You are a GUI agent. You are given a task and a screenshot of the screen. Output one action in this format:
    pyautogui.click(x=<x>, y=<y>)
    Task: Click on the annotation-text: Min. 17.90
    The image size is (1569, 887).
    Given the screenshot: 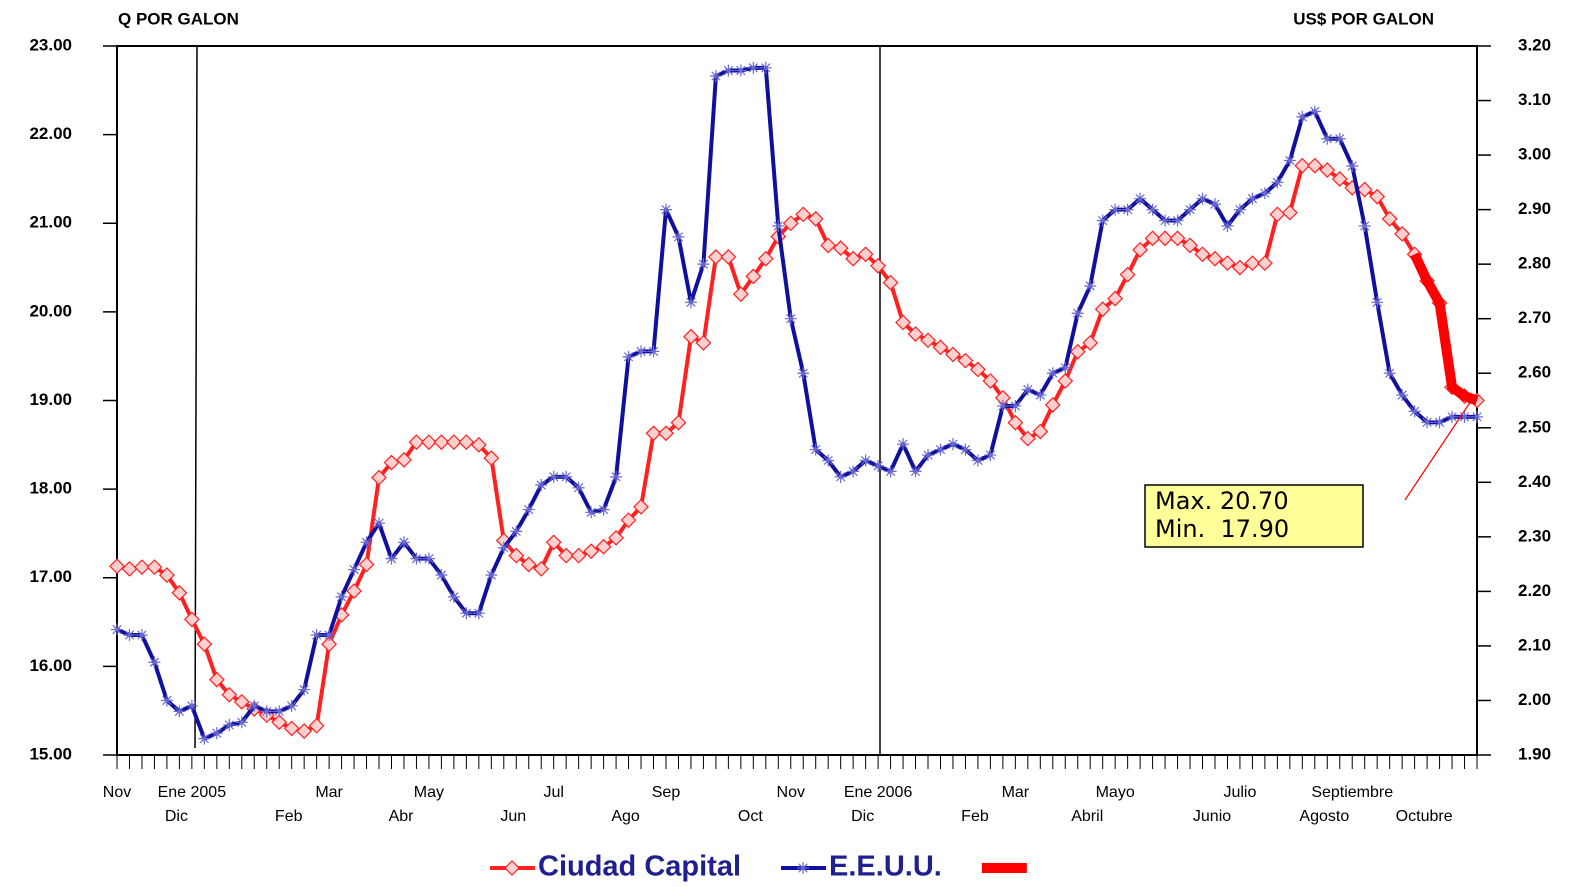 What is the action you would take?
    pyautogui.click(x=1222, y=529)
    